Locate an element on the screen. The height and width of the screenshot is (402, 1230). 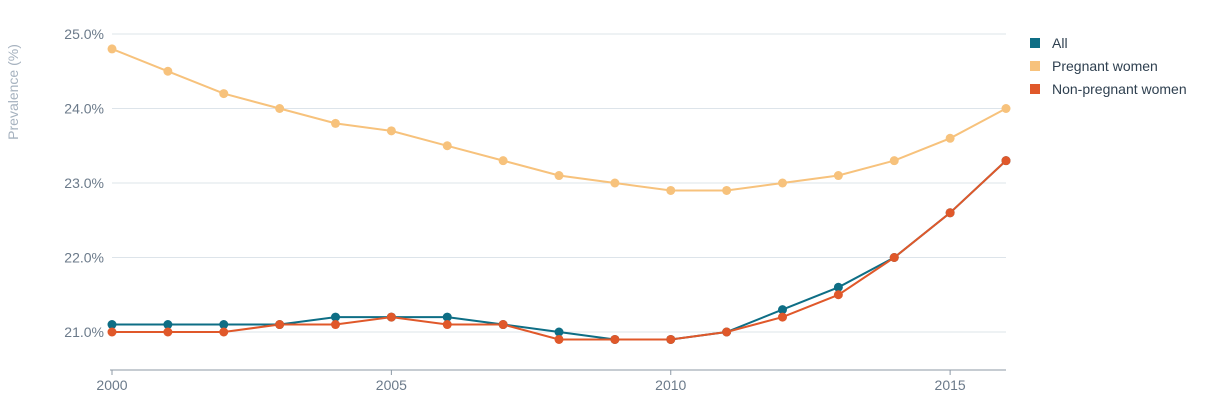
legend-label: Non-pregnant women is located at coordinates (1119, 89).